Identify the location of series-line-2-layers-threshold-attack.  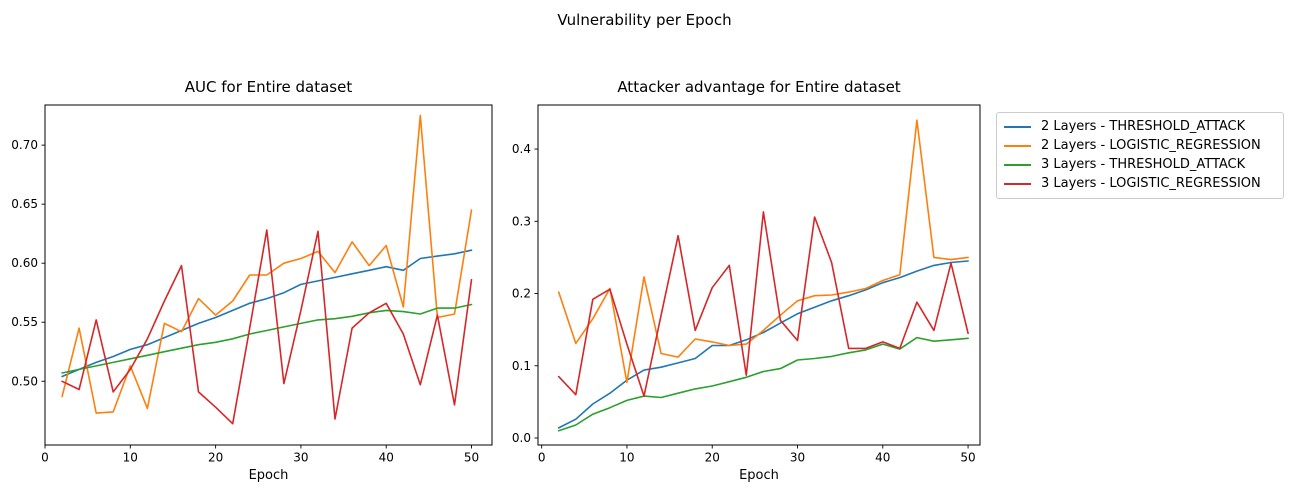
(267, 313).